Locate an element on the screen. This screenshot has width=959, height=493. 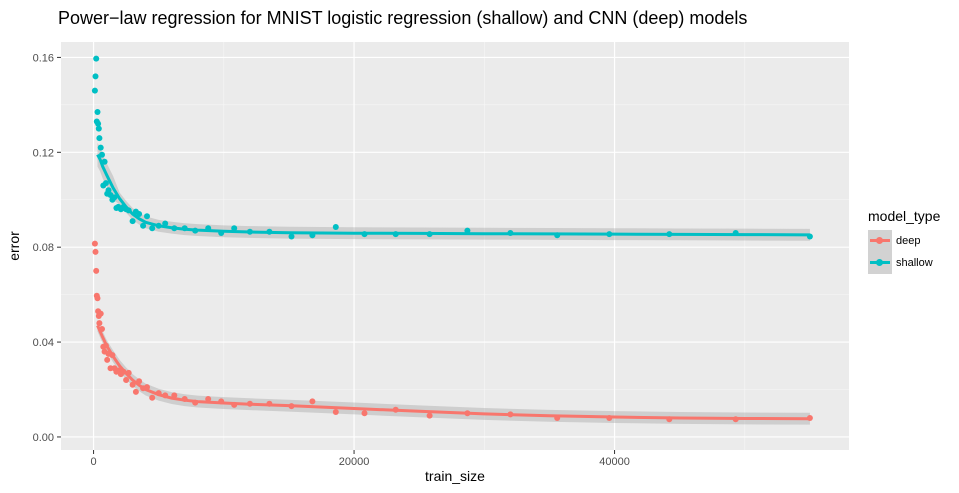
y-tick-label: 0.04 is located at coordinates (43, 343).